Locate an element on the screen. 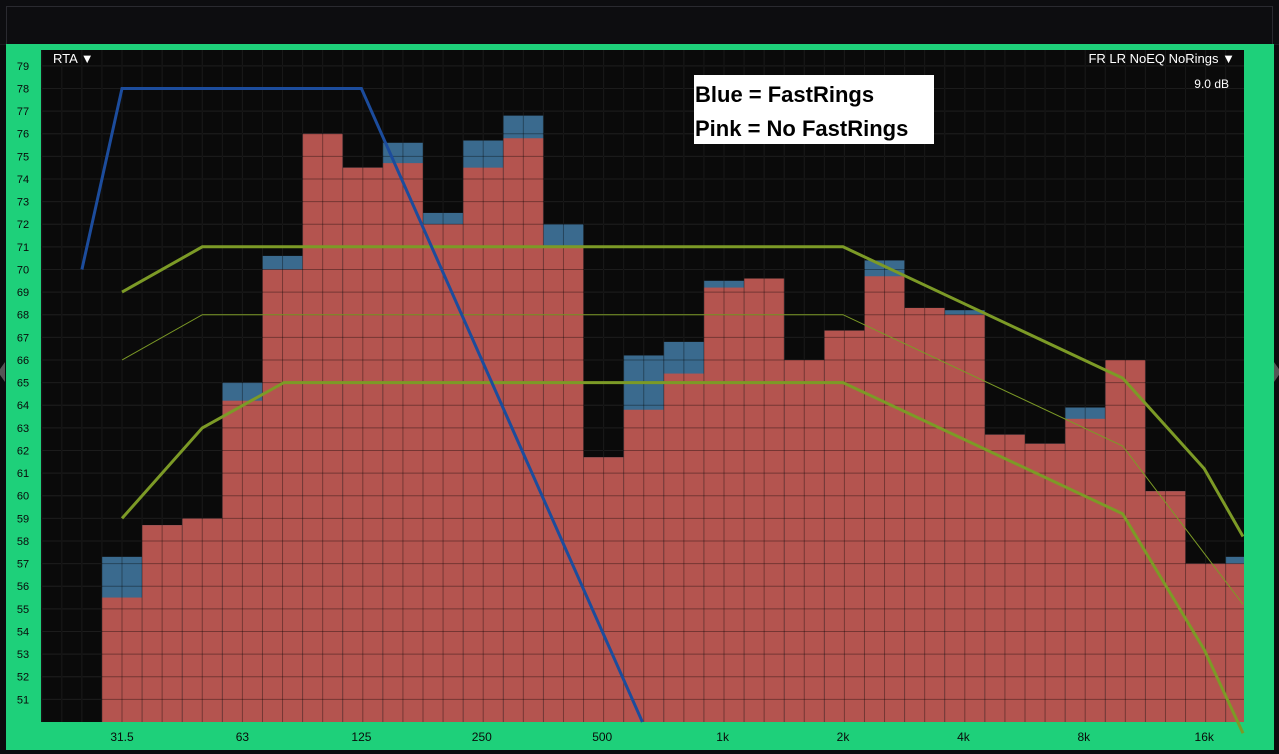 This screenshot has height=754, width=1279. y-tick-label: 65 is located at coordinates (23, 384).